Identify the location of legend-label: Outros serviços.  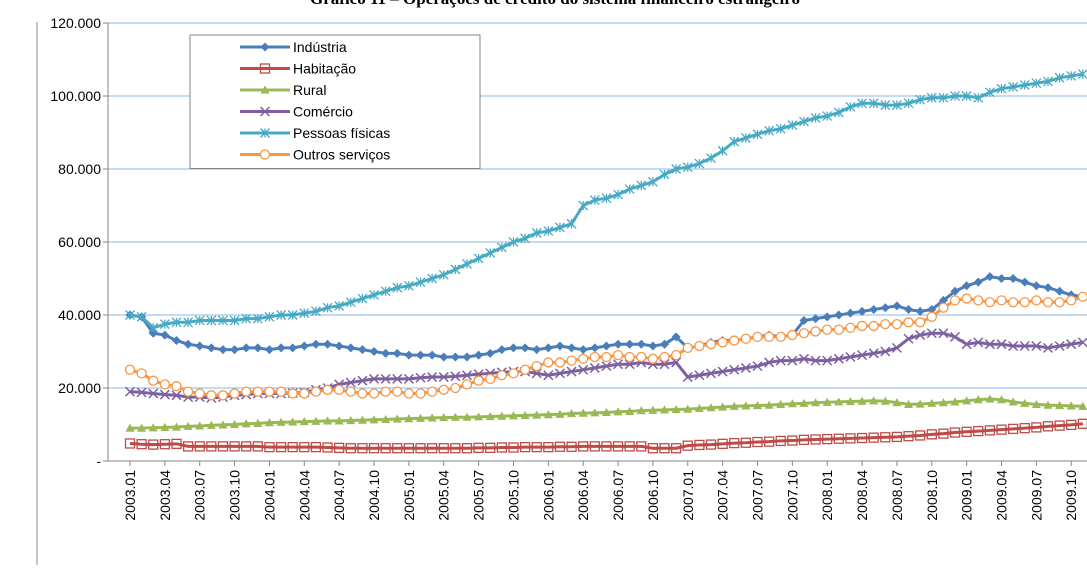
(341, 155).